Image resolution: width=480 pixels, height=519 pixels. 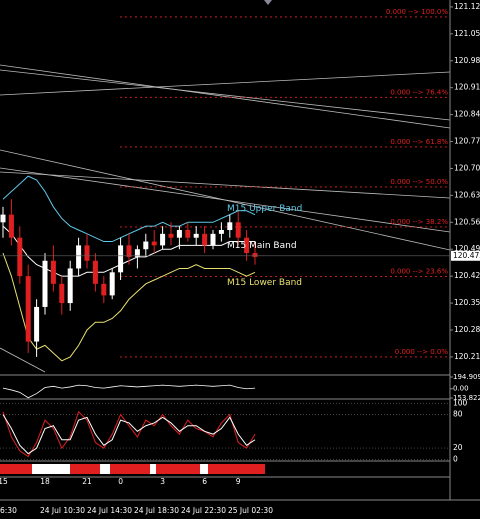 What do you see at coordinates (203, 510) in the screenshot?
I see `date-label: 24 Jul 22:30` at bounding box center [203, 510].